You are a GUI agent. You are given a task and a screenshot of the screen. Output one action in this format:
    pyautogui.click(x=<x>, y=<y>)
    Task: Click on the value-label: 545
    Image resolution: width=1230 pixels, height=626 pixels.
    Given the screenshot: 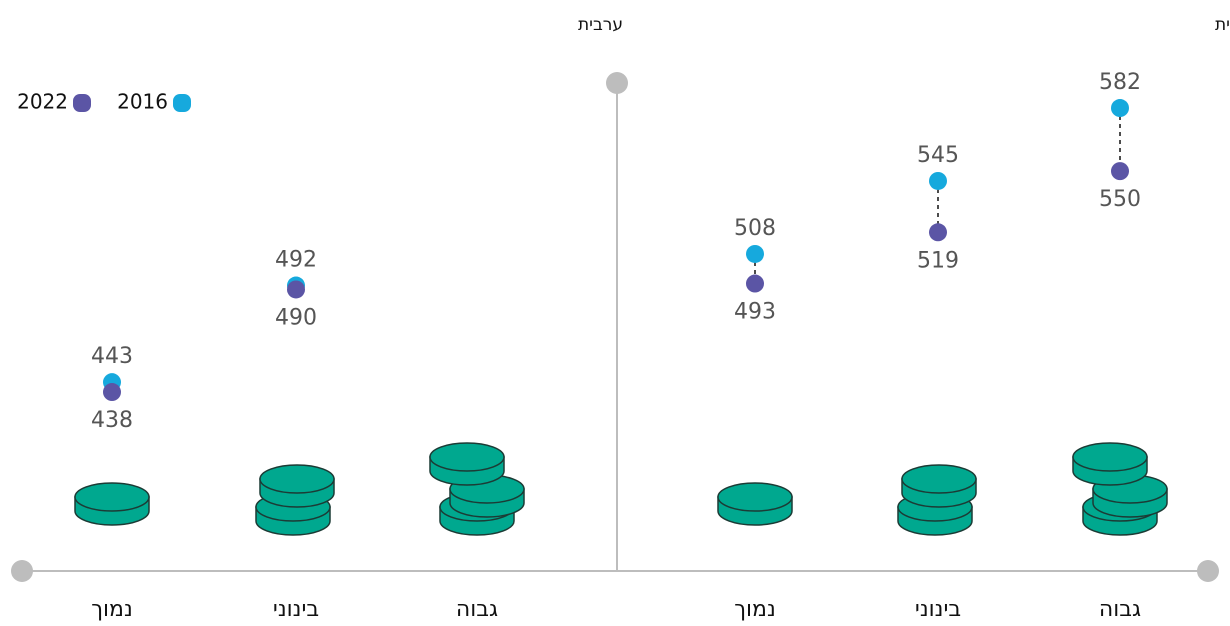 What is the action you would take?
    pyautogui.click(x=938, y=155)
    